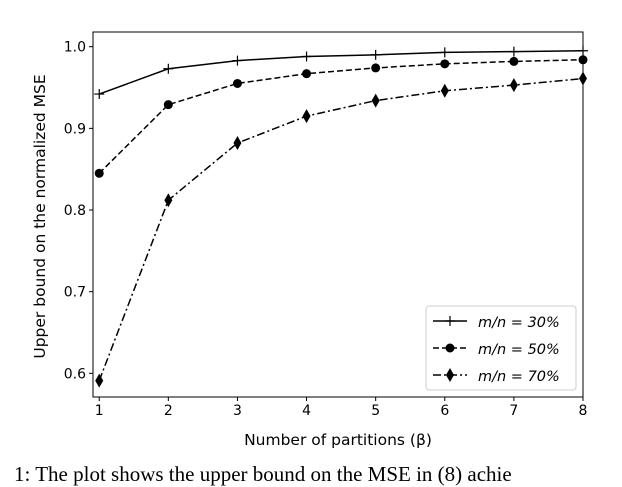 This screenshot has height=487, width=622. Describe the element at coordinates (75, 129) in the screenshot. I see `y-tick-label: 0.9` at that location.